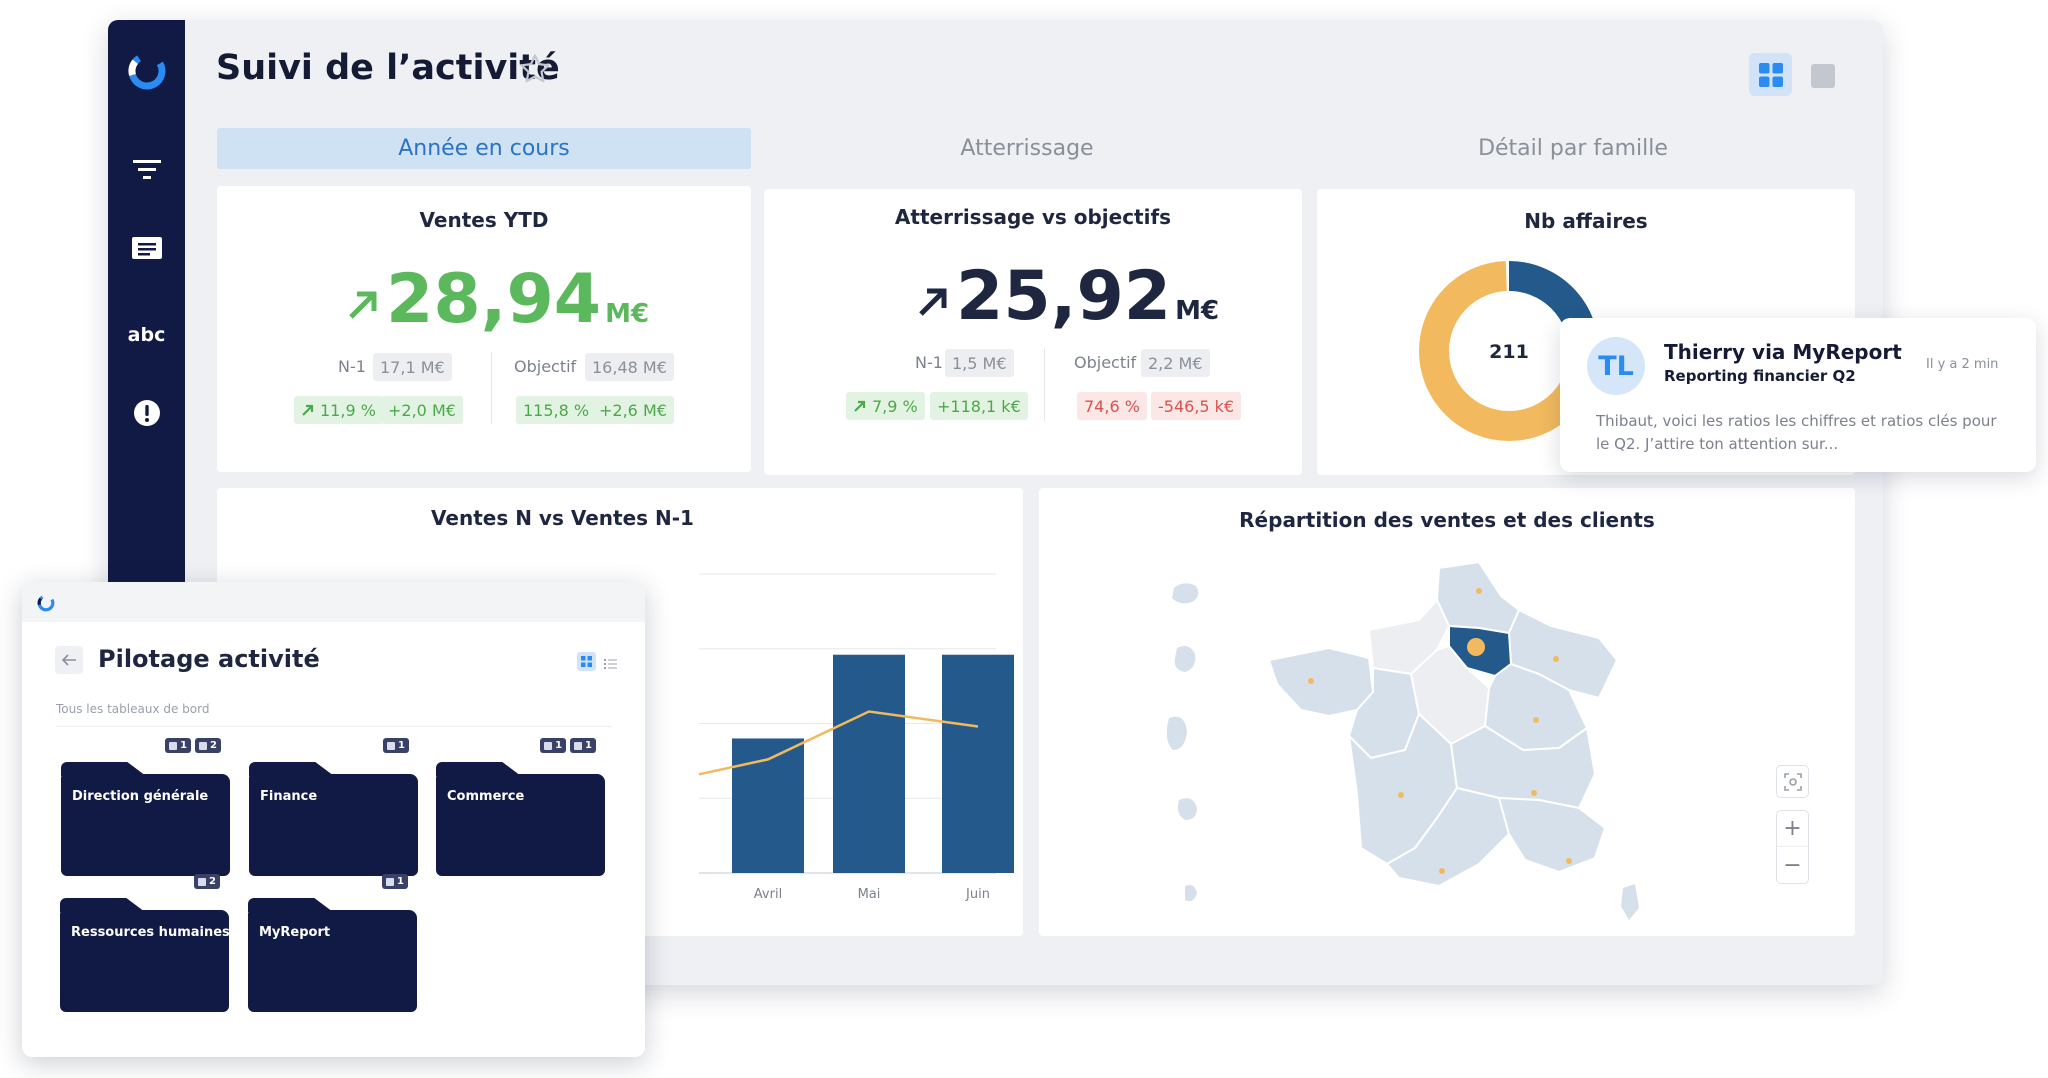  What do you see at coordinates (1573, 148) in the screenshot?
I see `tab-detail-par-famille: Détail par famille` at bounding box center [1573, 148].